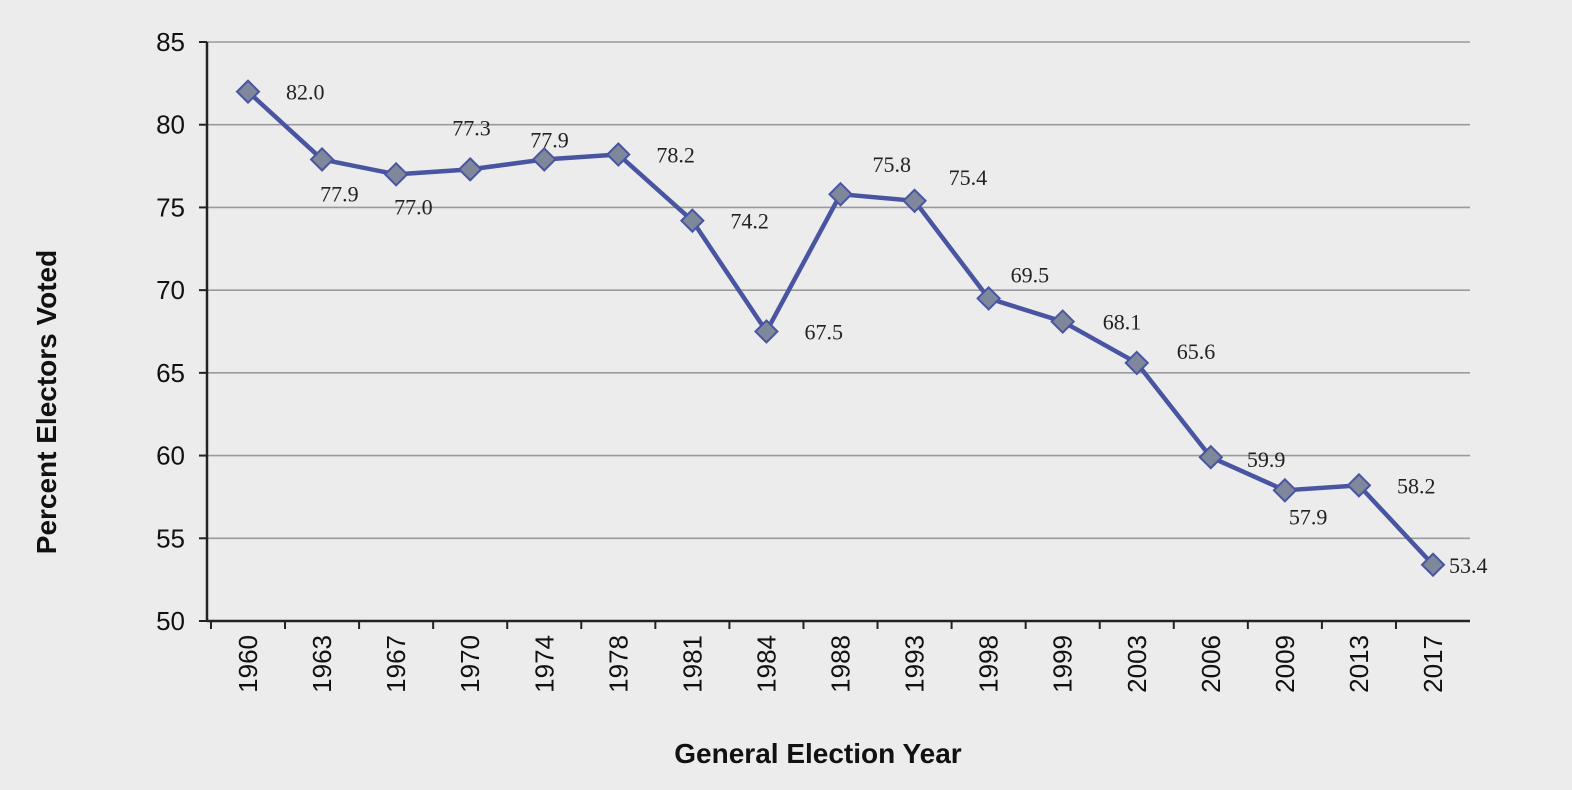 Image resolution: width=1572 pixels, height=790 pixels. What do you see at coordinates (170, 538) in the screenshot?
I see `y-tick-label: 55` at bounding box center [170, 538].